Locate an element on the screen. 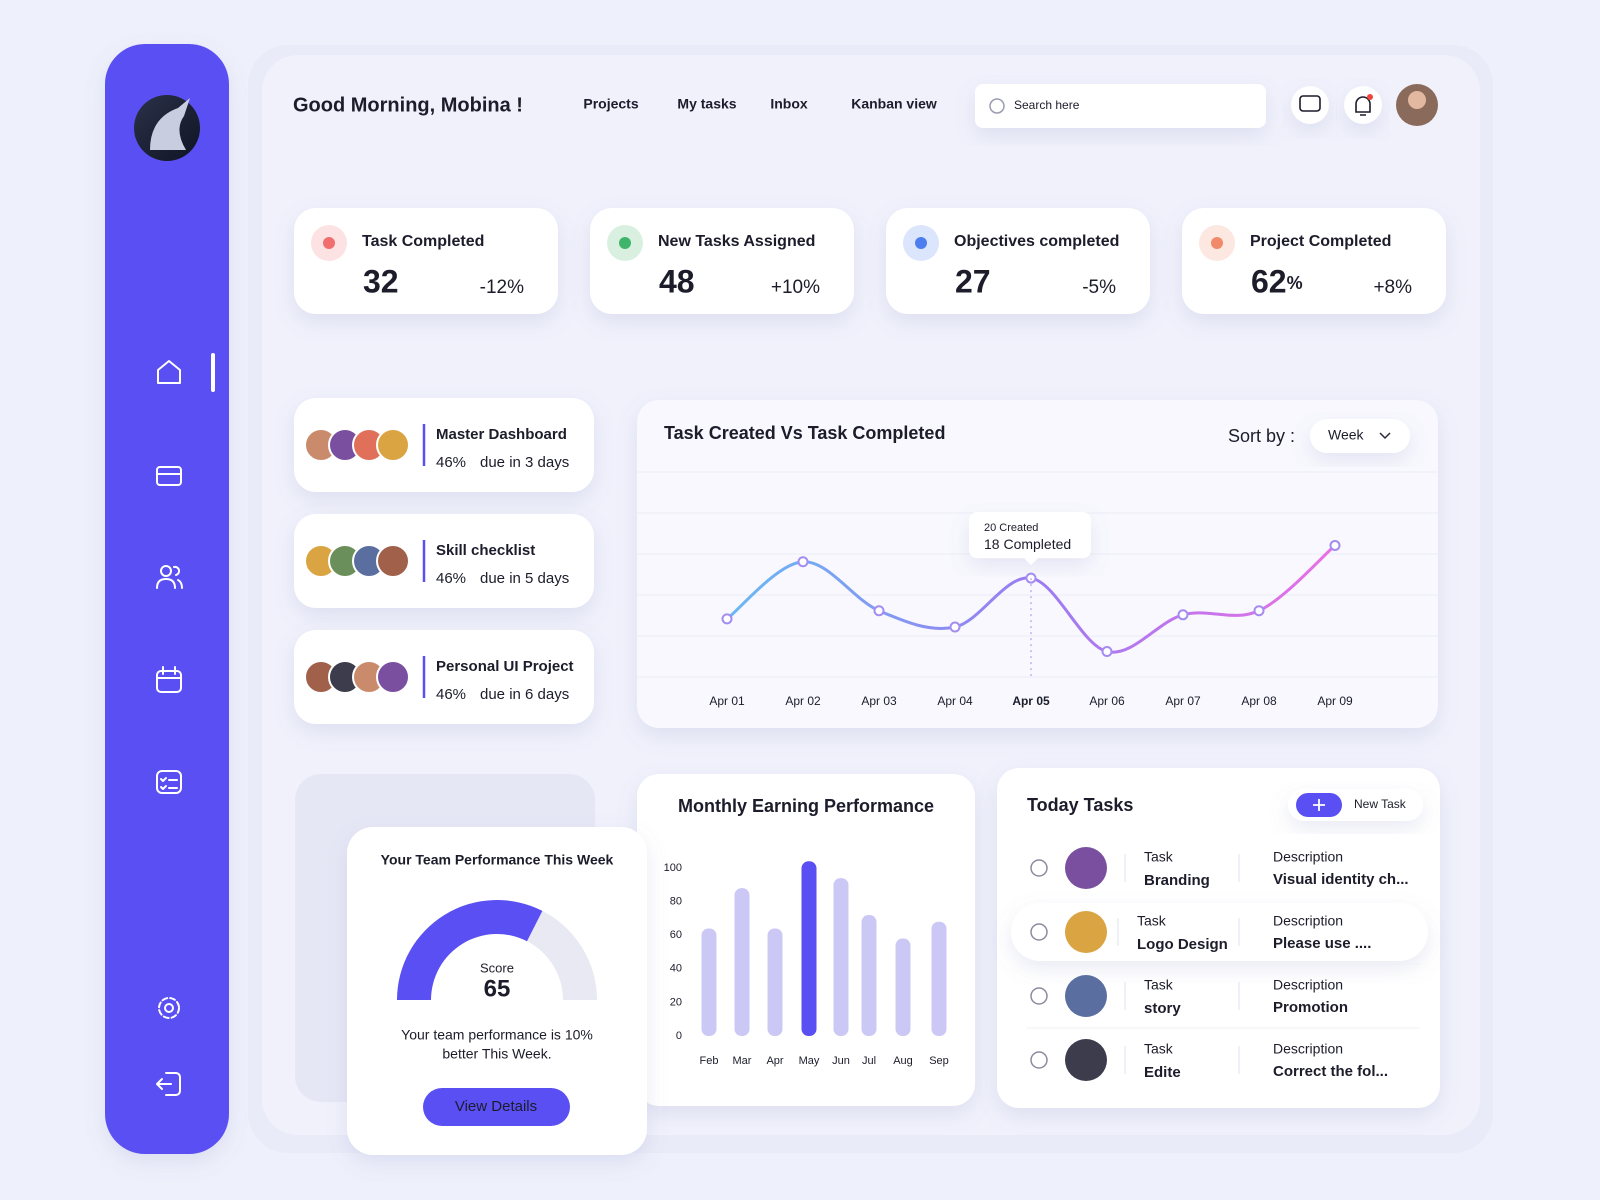 The width and height of the screenshot is (1600, 1200). plus-icon is located at coordinates (1319, 805).